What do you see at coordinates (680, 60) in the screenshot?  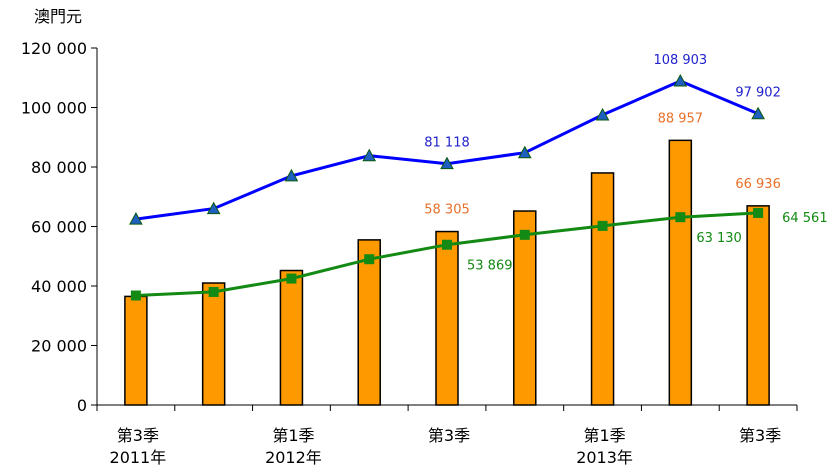 I see `data-label: 108 903` at bounding box center [680, 60].